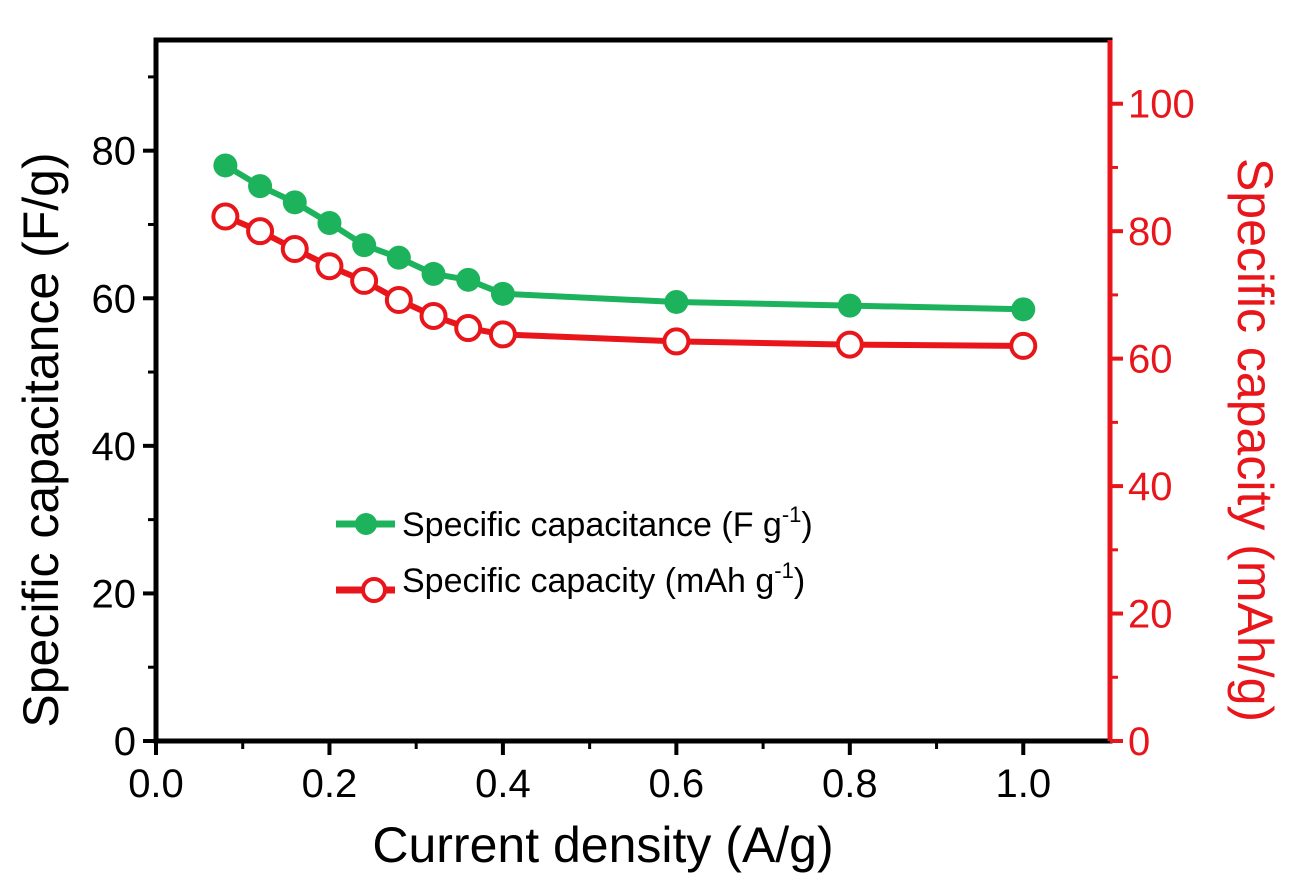 This screenshot has height=877, width=1292. Describe the element at coordinates (1150, 615) in the screenshot. I see `y-right-tick-label: 20` at that location.